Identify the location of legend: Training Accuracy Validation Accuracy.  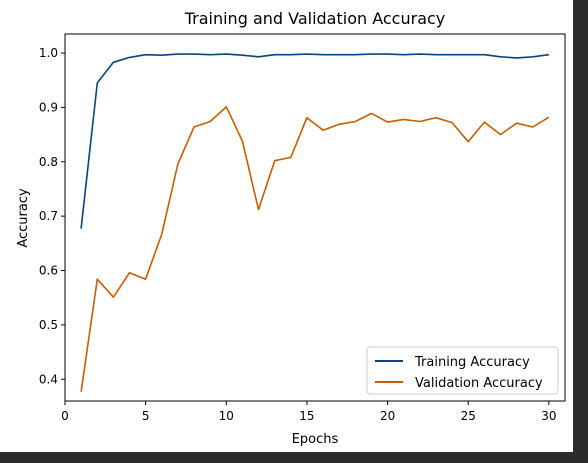
(462, 370).